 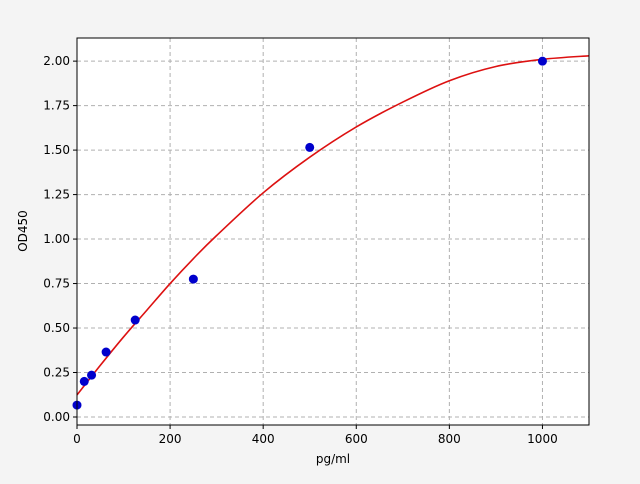 I want to click on y-tick-label: 0.50, so click(x=56, y=328).